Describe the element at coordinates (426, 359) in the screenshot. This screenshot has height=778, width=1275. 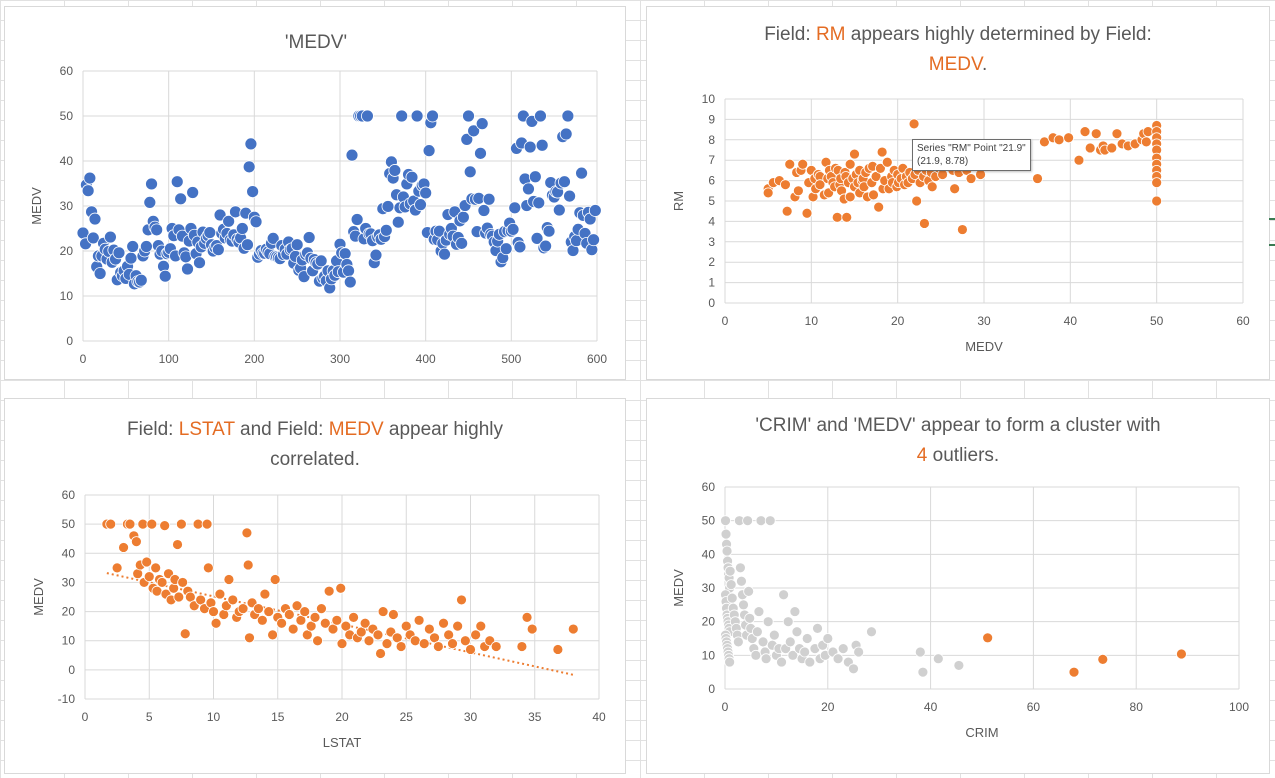
I see `x-tick-label: 400` at that location.